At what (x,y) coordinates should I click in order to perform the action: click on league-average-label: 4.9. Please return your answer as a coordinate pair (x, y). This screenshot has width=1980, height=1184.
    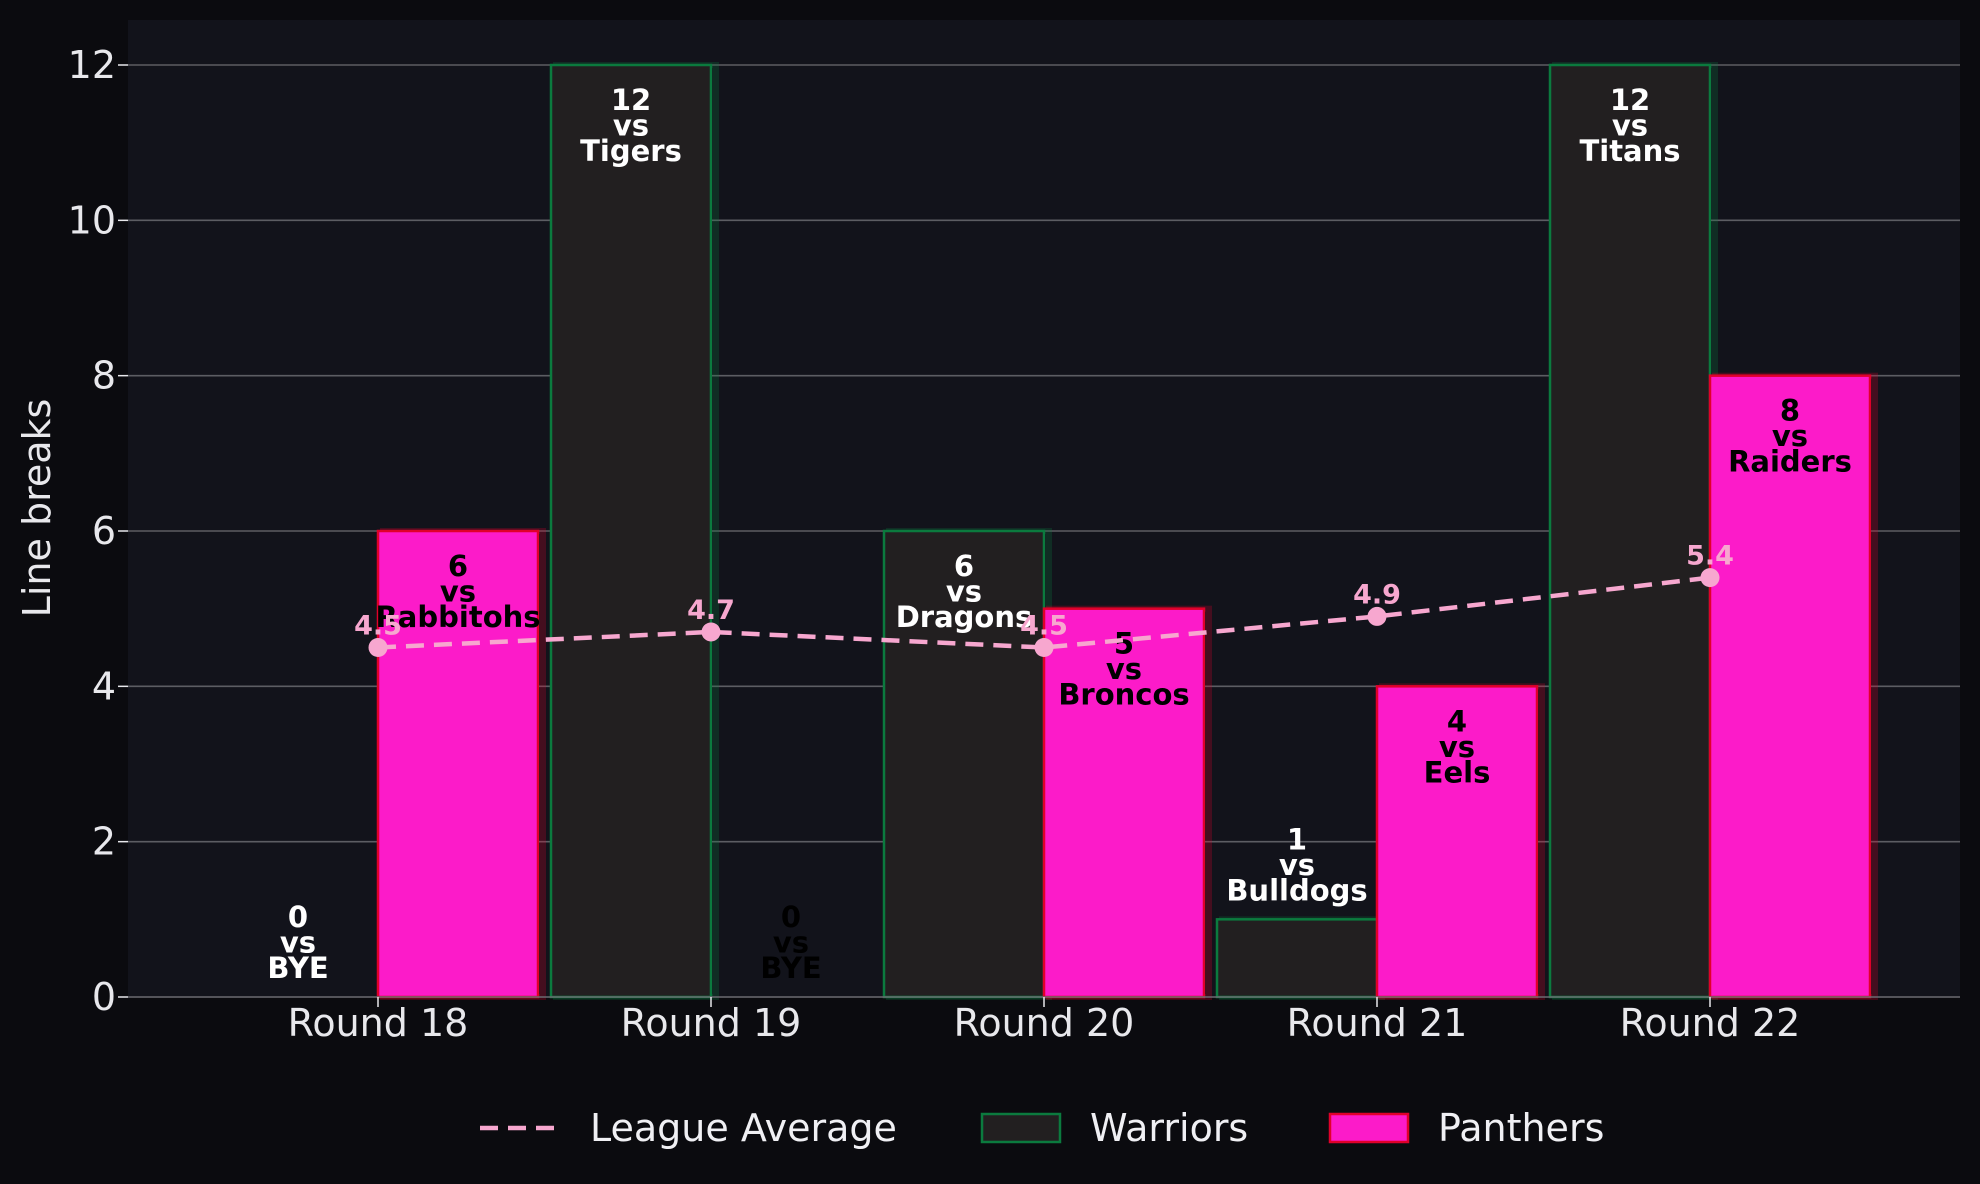
    Looking at the image, I should click on (1377, 594).